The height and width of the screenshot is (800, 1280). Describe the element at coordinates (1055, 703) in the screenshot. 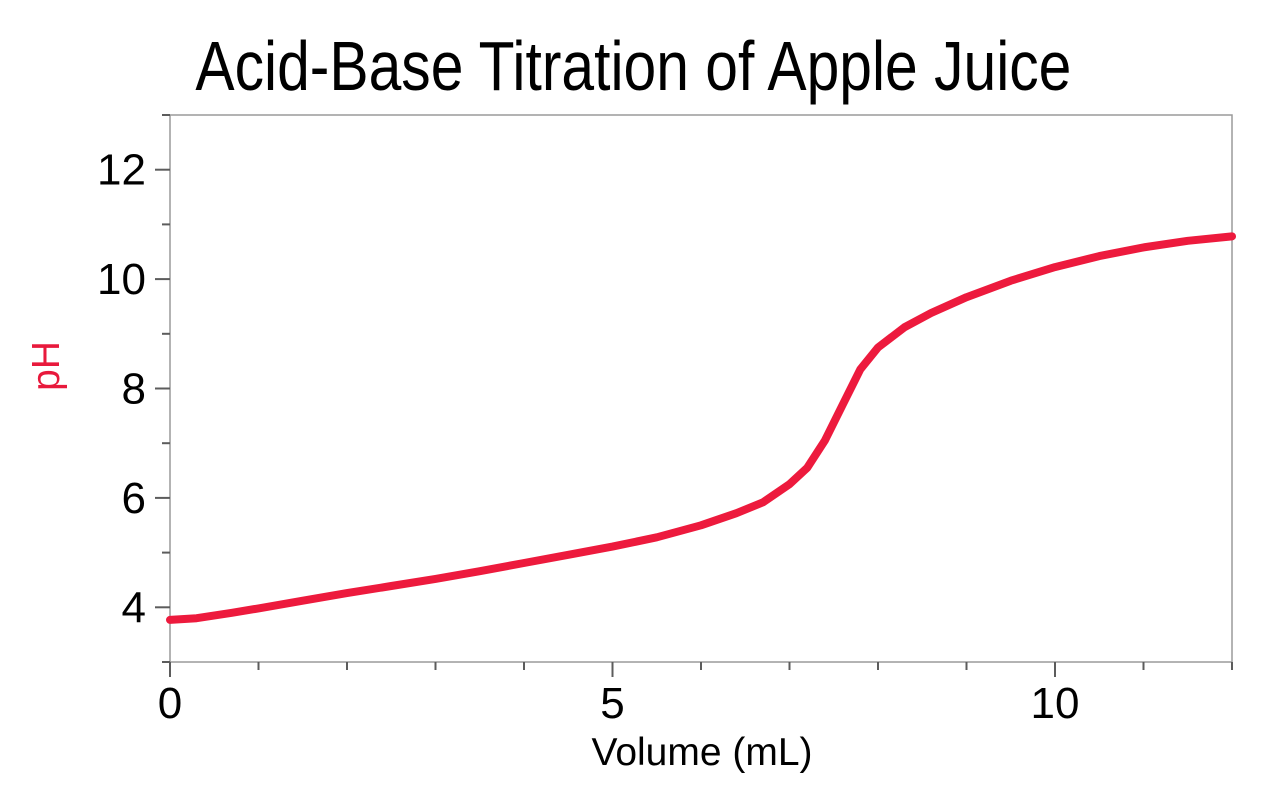

I see `x-tick-label: 10` at that location.